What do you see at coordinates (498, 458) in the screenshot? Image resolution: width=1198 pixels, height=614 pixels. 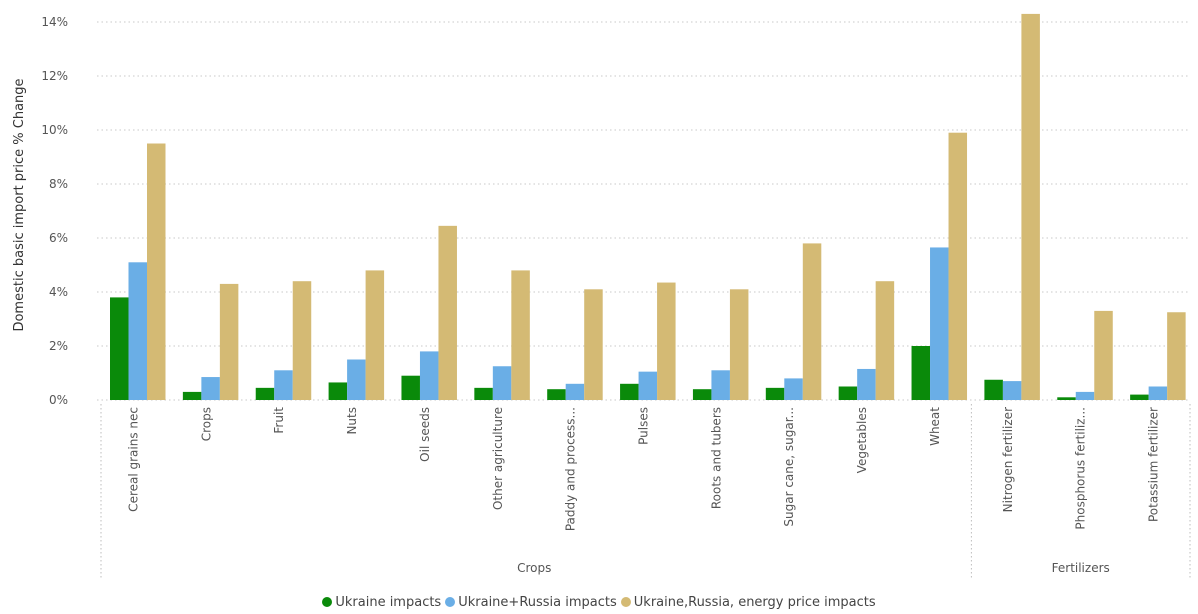 I see `x-category-label: Other agriculture` at bounding box center [498, 458].